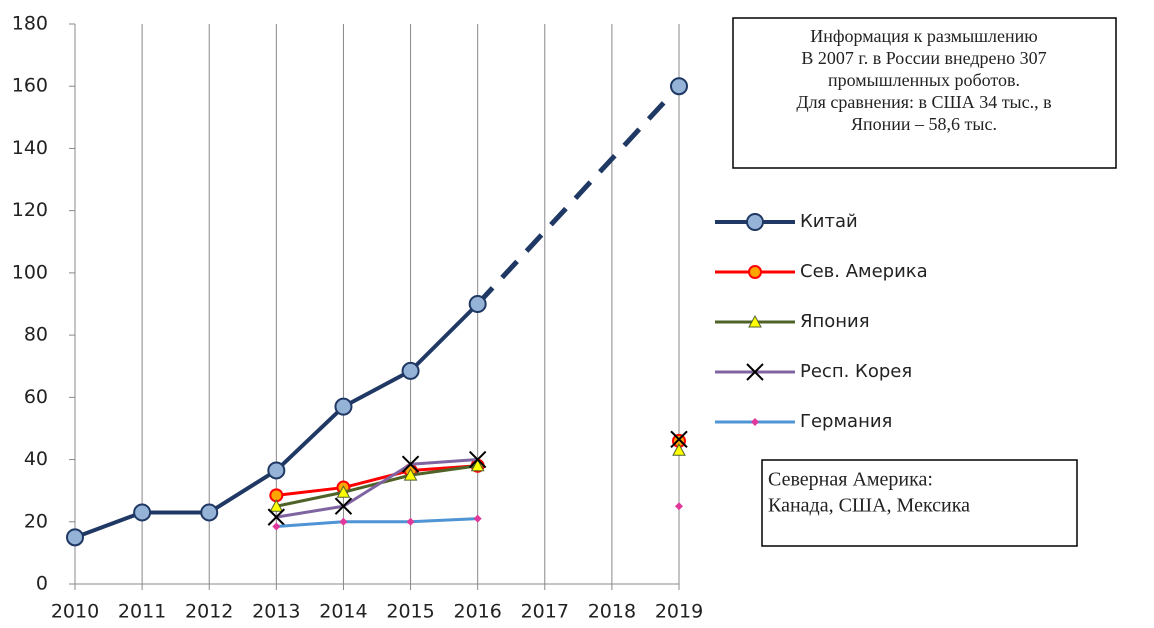 Image resolution: width=1154 pixels, height=628 pixels. I want to click on annotation-text: Японии – 58,6 тыс., so click(924, 124).